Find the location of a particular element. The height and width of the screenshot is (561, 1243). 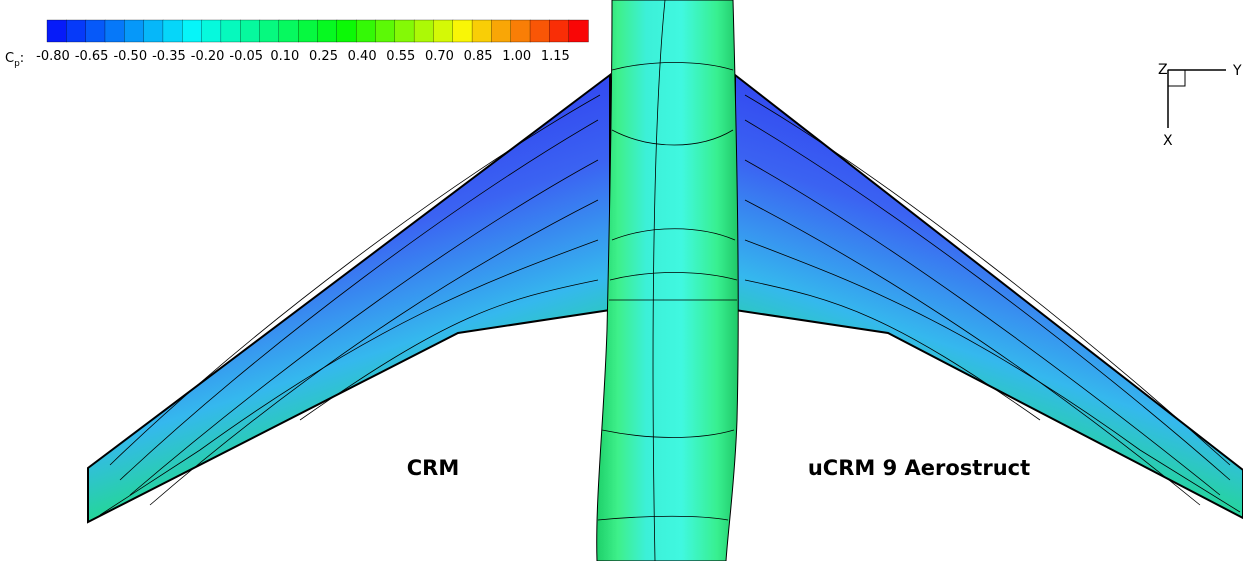

axis-z: Z is located at coordinates (1163, 70).